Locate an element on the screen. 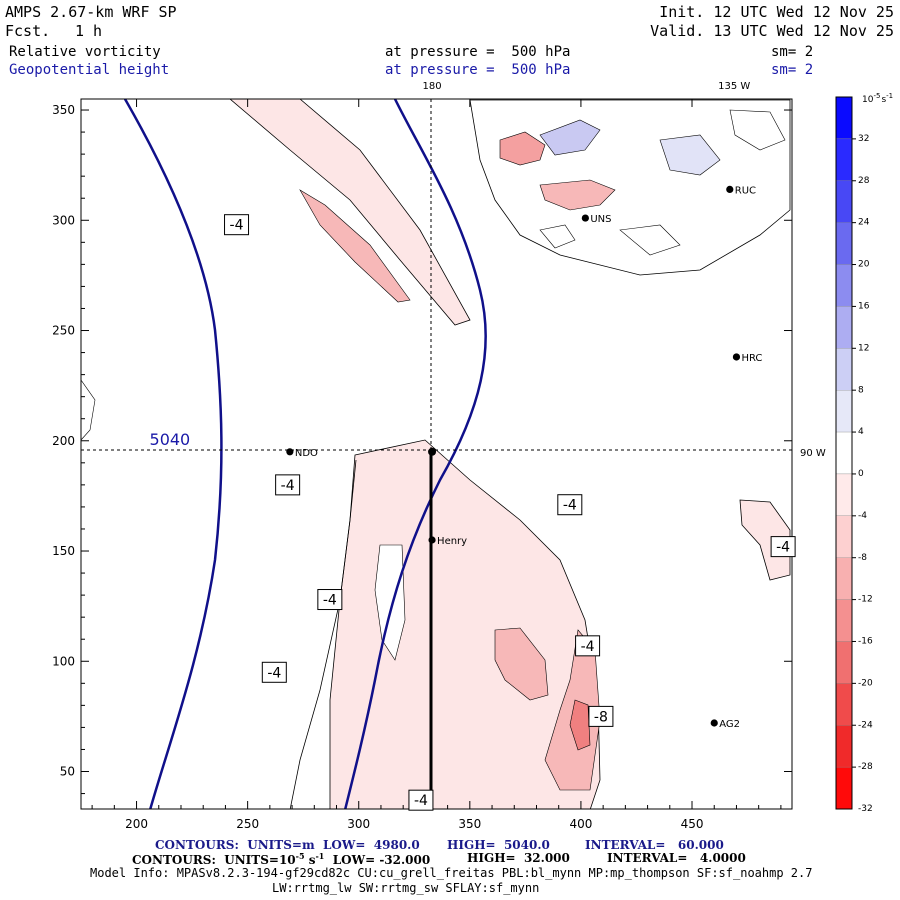  colorbar-label: -16 is located at coordinates (865, 642).